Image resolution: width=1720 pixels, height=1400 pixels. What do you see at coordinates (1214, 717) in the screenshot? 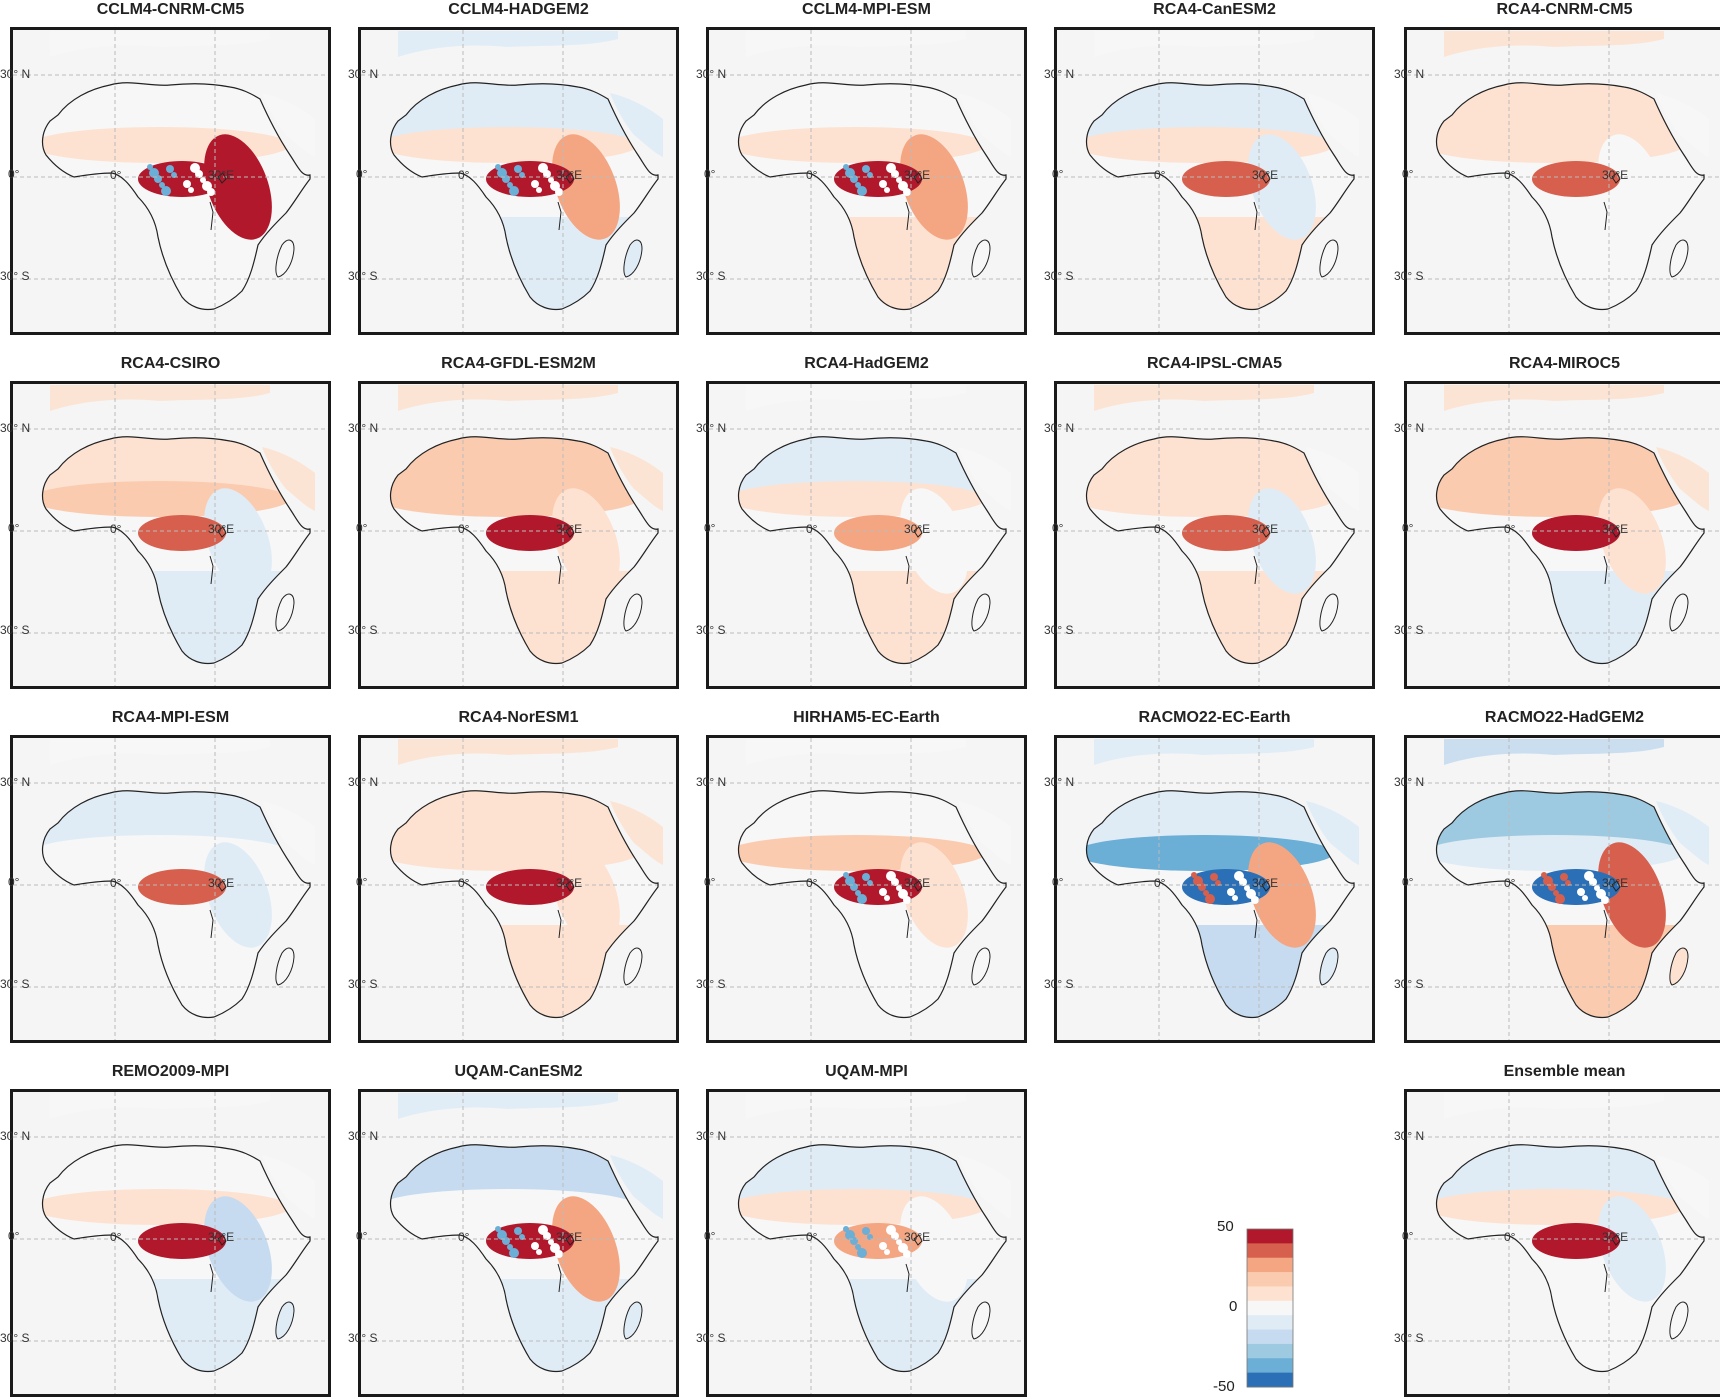
I see `panel-title: RACMO22-EC-Earth` at bounding box center [1214, 717].